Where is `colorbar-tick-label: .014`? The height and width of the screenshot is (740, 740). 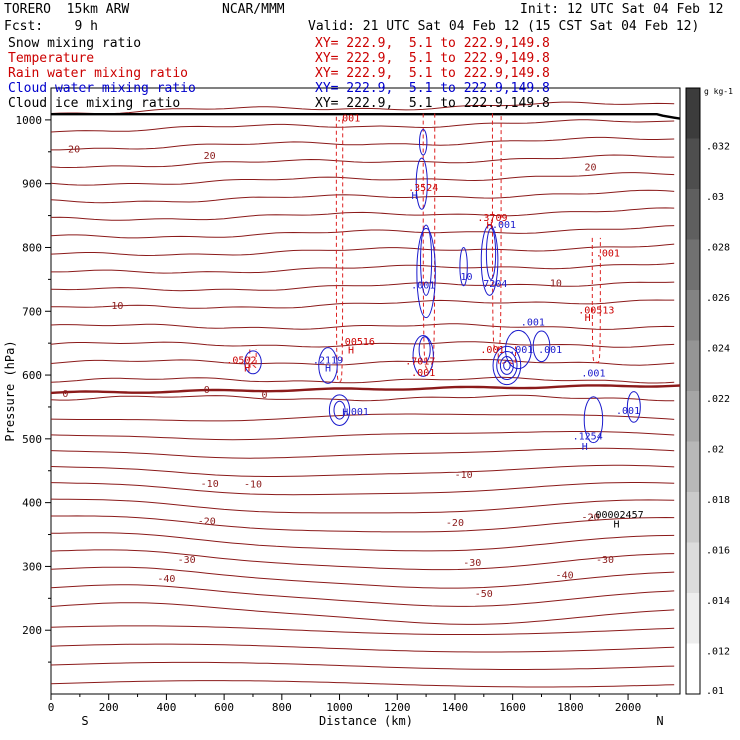
colorbar-tick-label: .014 is located at coordinates (718, 601).